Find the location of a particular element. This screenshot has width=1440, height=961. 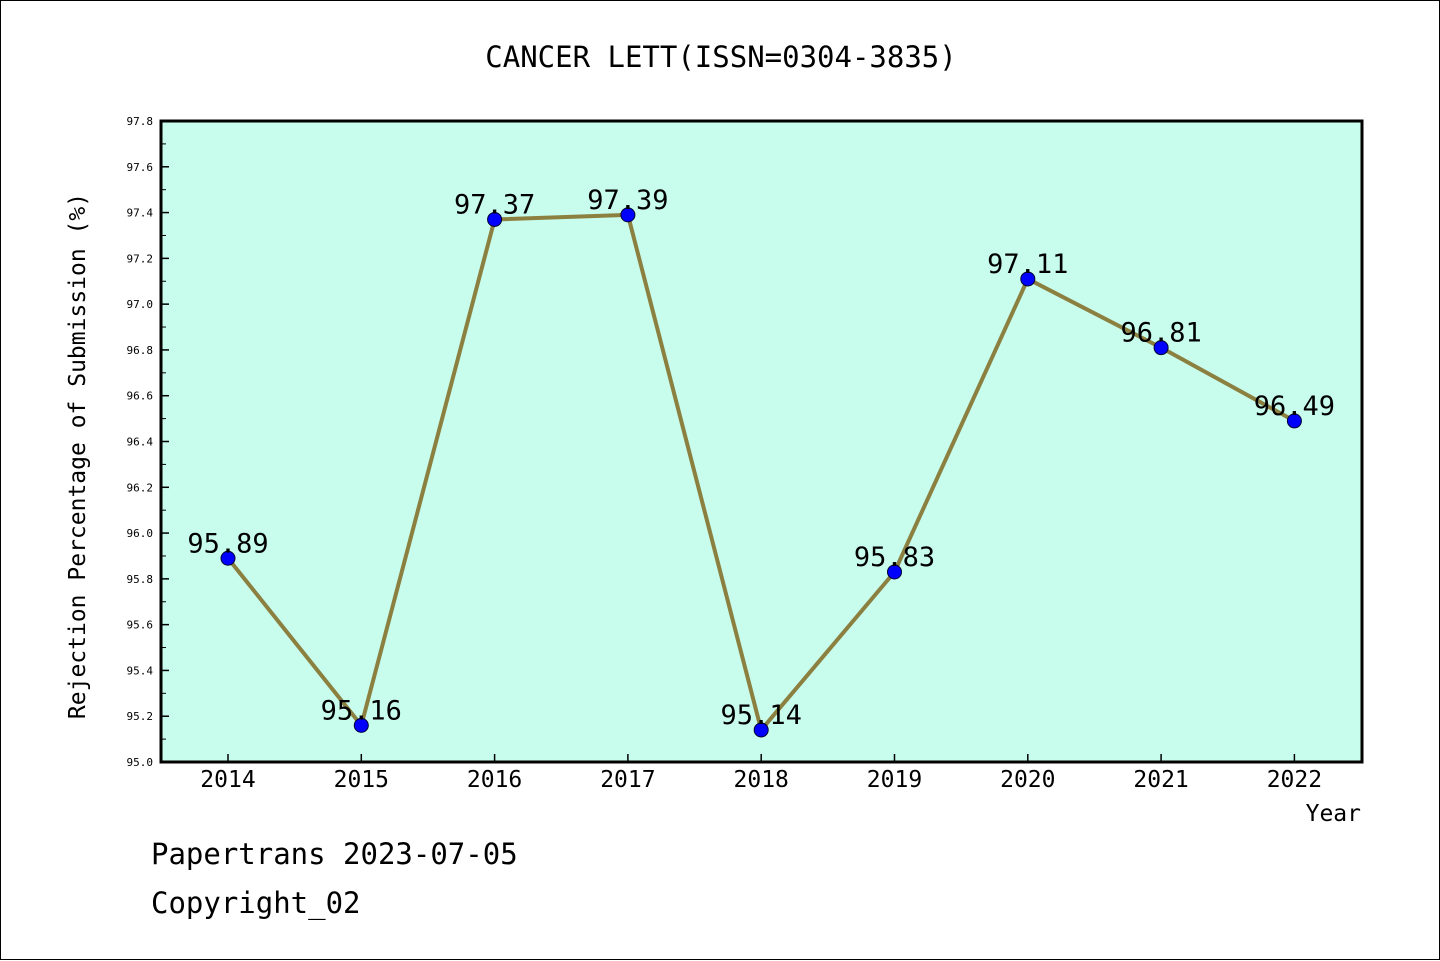

y-tick-label: 97.6 is located at coordinates (140, 167).